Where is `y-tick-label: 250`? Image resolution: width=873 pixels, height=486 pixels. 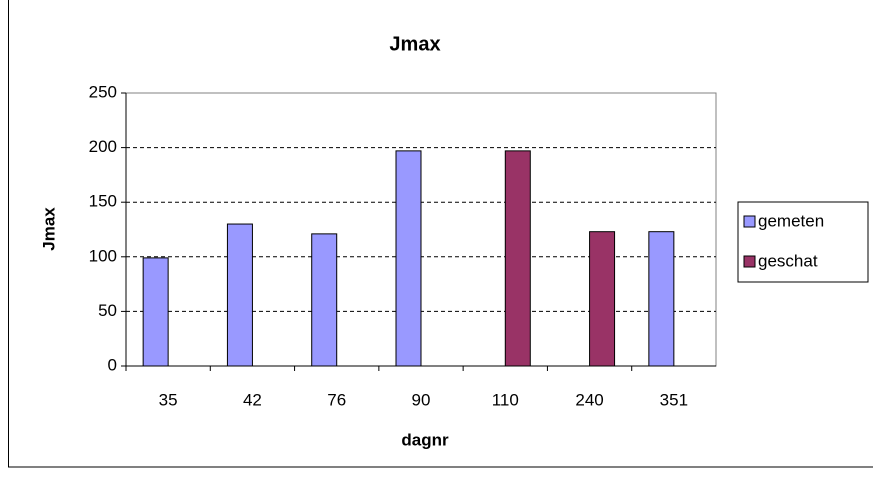
y-tick-label: 250 is located at coordinates (103, 91).